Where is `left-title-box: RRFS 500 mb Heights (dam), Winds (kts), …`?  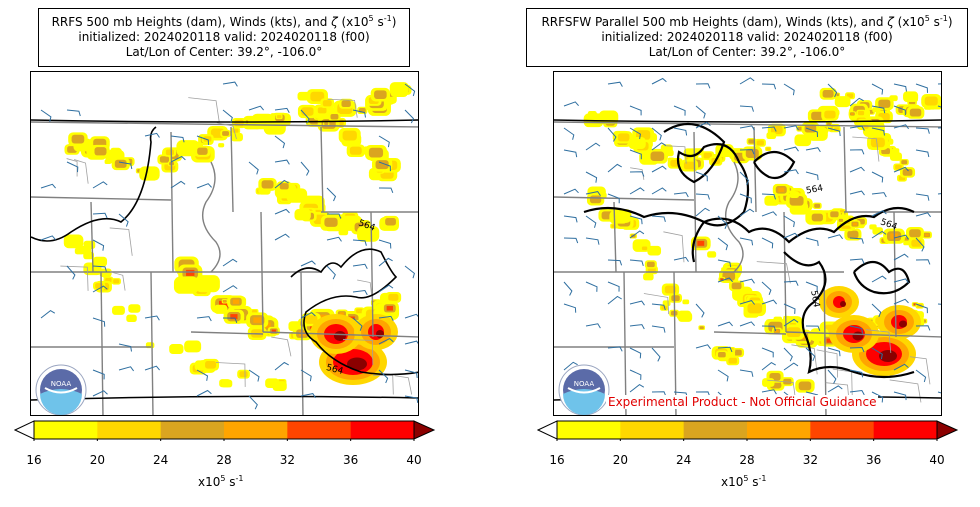 left-title-box: RRFS 500 mb Heights (dam), Winds (kts), … is located at coordinates (224, 37).